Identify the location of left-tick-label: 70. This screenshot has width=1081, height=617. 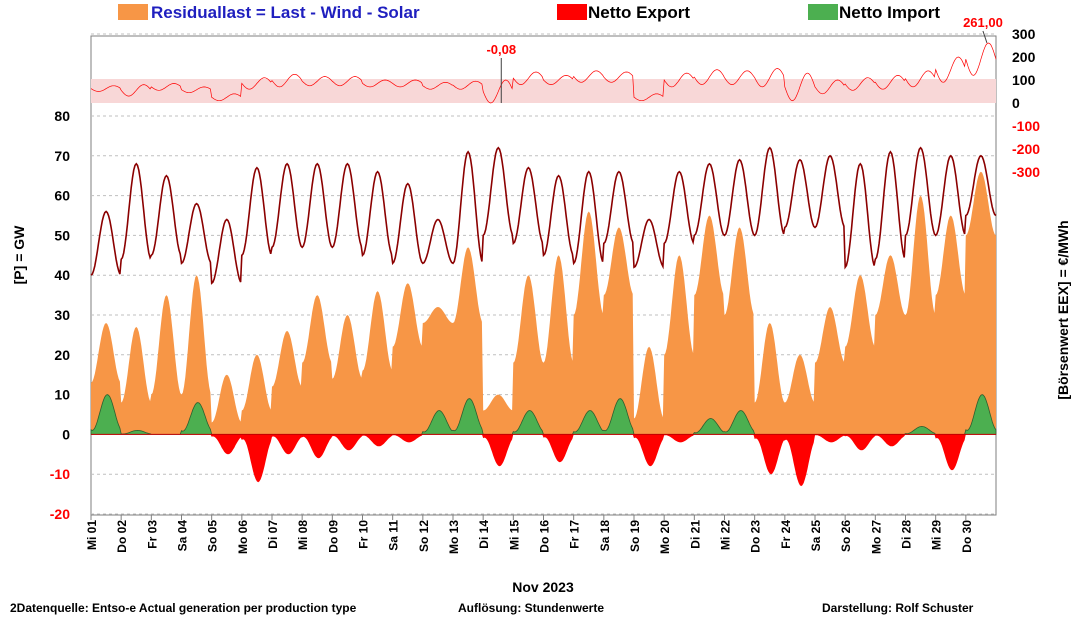
(62, 156).